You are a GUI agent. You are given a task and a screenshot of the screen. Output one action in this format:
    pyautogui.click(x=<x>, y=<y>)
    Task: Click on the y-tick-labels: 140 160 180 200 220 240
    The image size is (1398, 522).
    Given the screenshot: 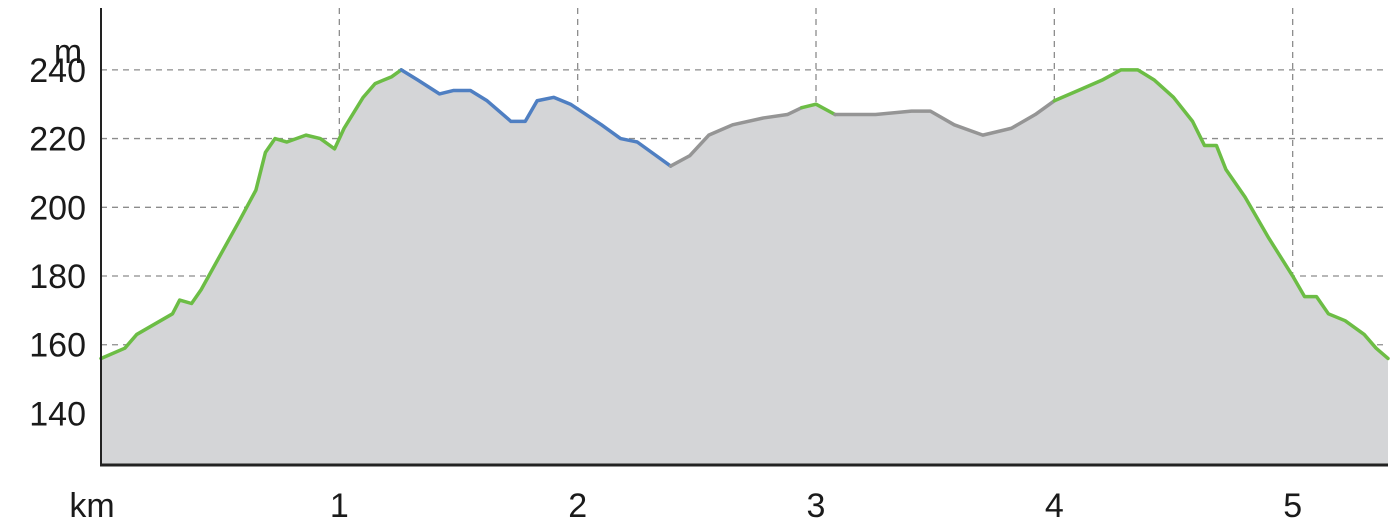 What is the action you would take?
    pyautogui.click(x=57, y=243)
    